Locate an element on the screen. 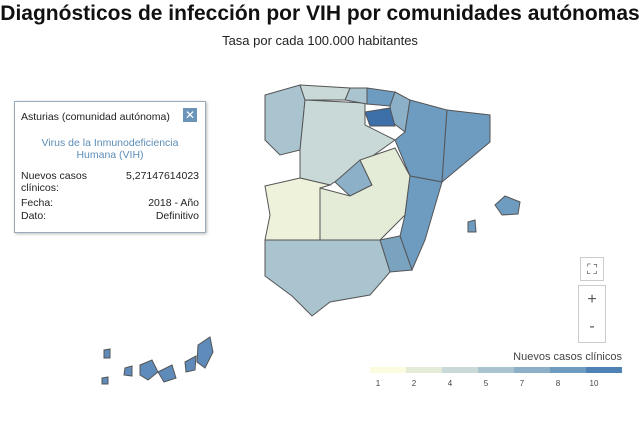 This screenshot has width=640, height=431. zoom-out: - is located at coordinates (592, 326).